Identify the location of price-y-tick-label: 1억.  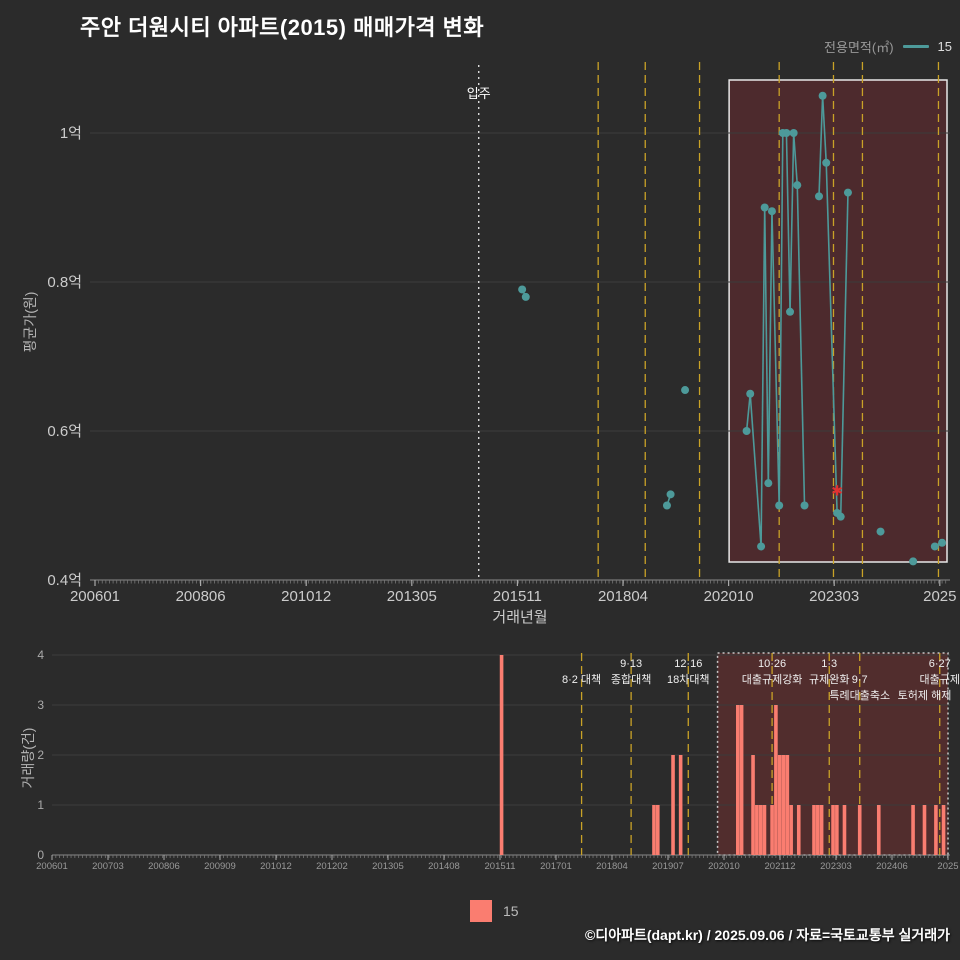
(71, 133).